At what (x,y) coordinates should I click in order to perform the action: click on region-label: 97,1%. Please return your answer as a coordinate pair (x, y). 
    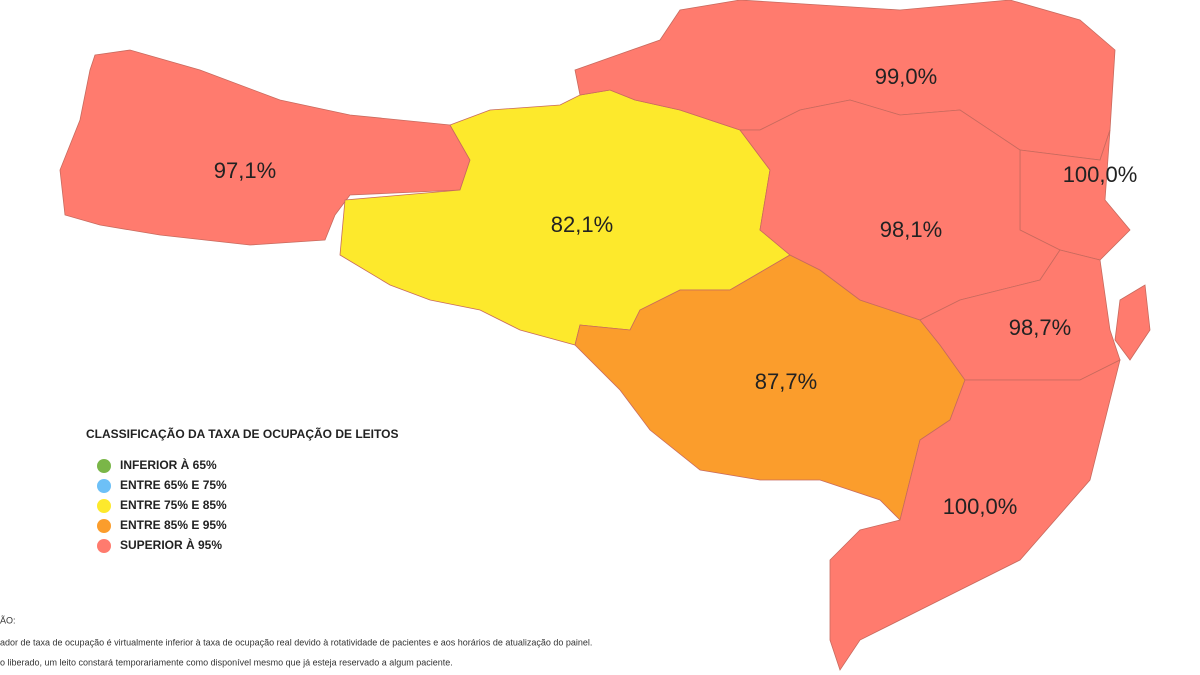
    Looking at the image, I should click on (245, 170).